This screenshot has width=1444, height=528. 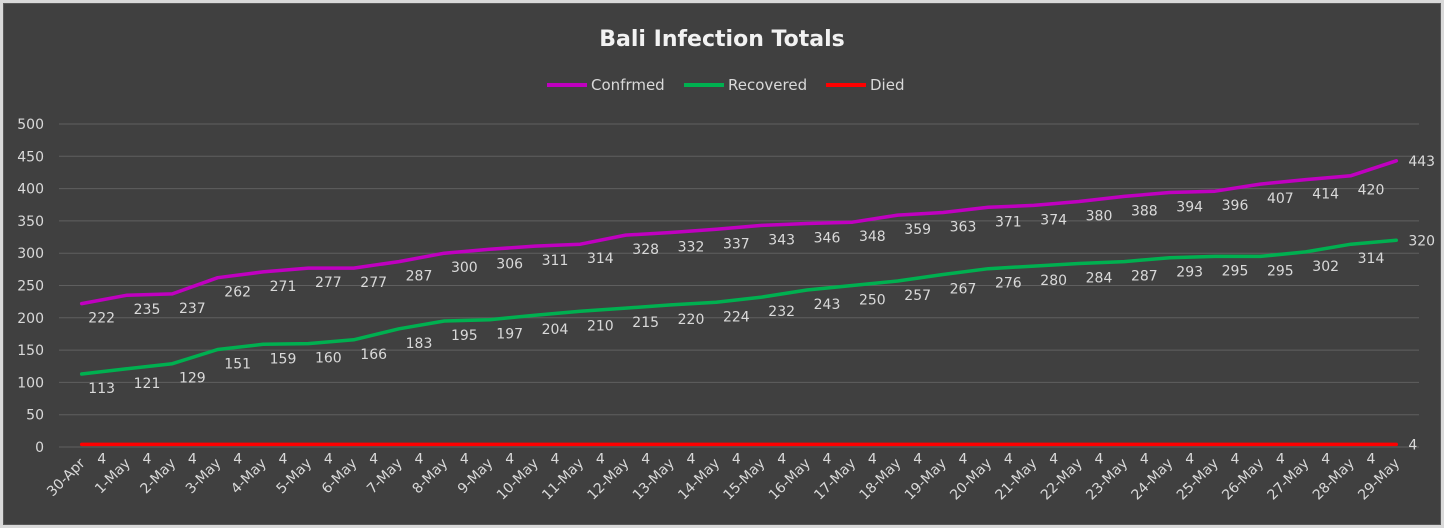 I want to click on x-tick-label: 15-May, so click(x=745, y=480).